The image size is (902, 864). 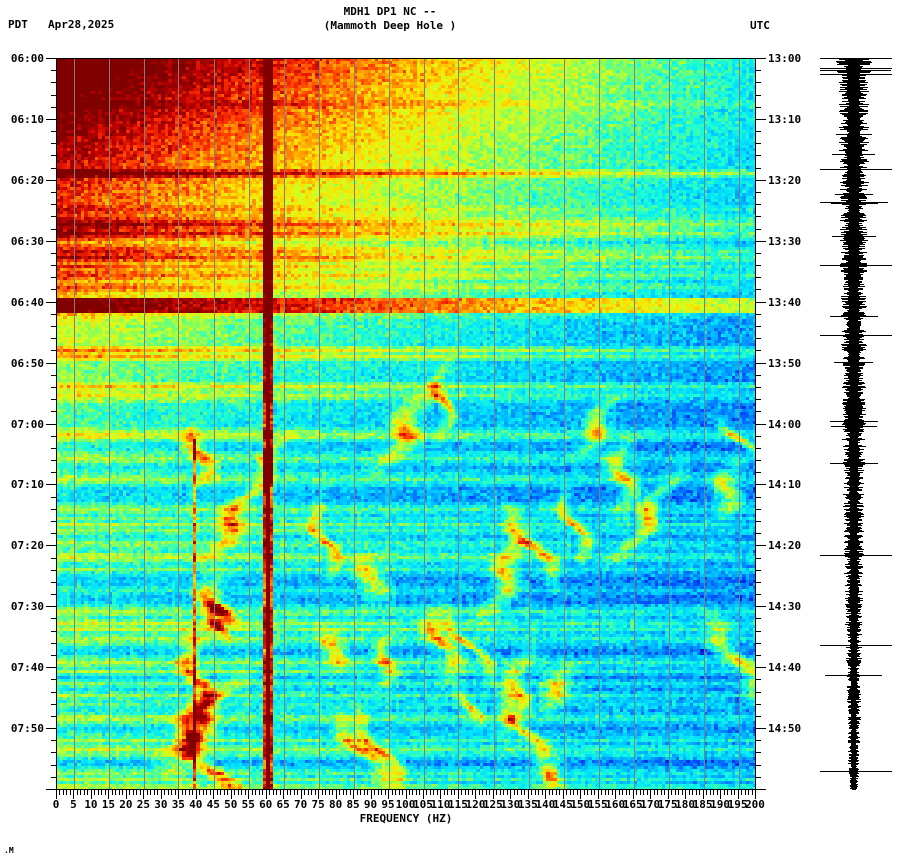 What do you see at coordinates (301, 804) in the screenshot?
I see `frequency-tick-70: 70` at bounding box center [301, 804].